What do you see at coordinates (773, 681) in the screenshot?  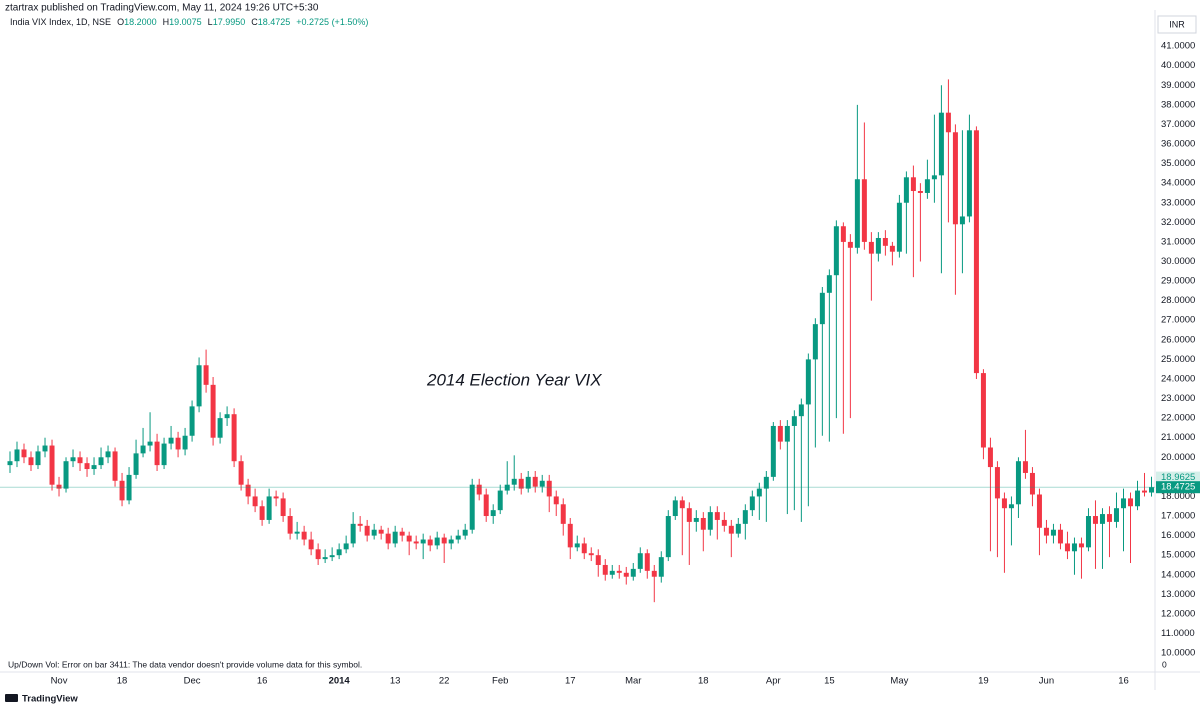 I see `x-tick-label: Apr` at bounding box center [773, 681].